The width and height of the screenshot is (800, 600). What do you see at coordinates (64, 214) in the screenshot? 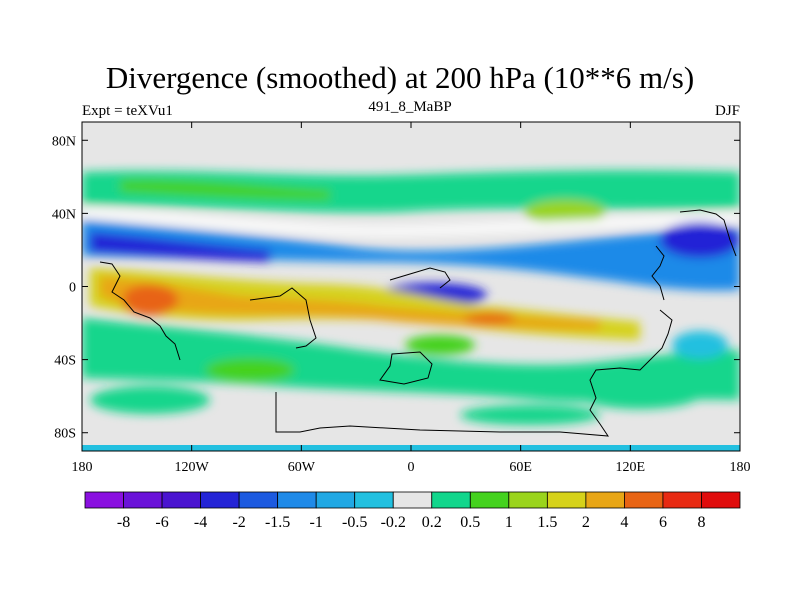
I see `y-tick-label: 40N` at bounding box center [64, 214].